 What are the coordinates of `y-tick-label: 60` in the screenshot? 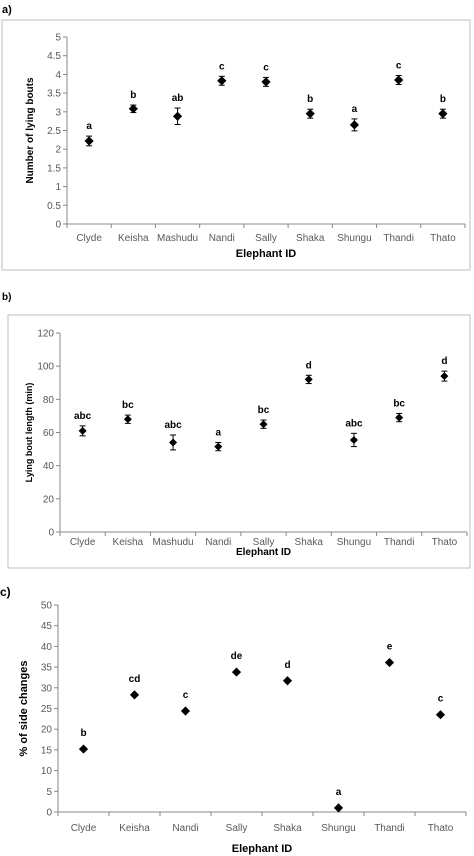 It's located at (49, 433).